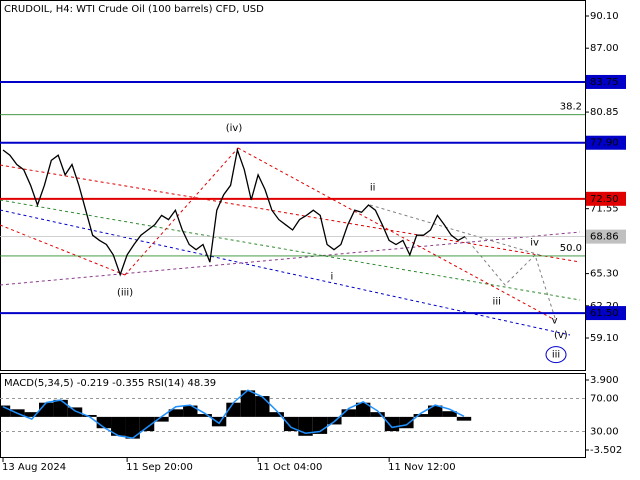  I want to click on y-tick-label: 59.10, so click(604, 338).